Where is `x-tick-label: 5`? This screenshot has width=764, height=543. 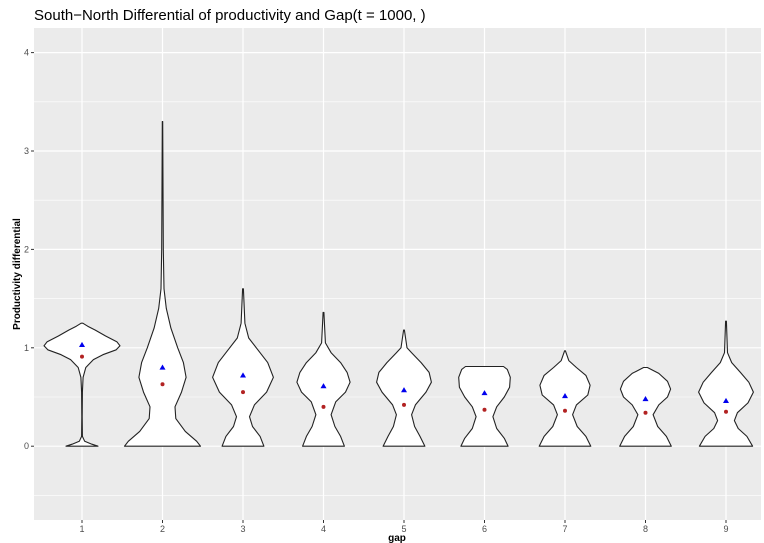 x-tick-label: 5 is located at coordinates (403, 529).